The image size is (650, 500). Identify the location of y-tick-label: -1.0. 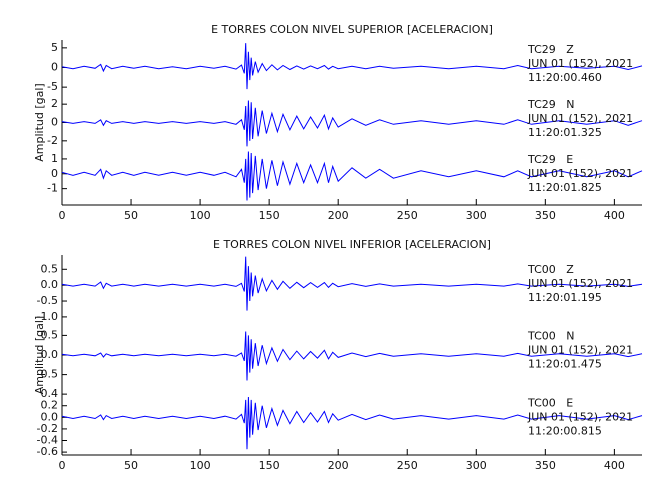
(47, 316).